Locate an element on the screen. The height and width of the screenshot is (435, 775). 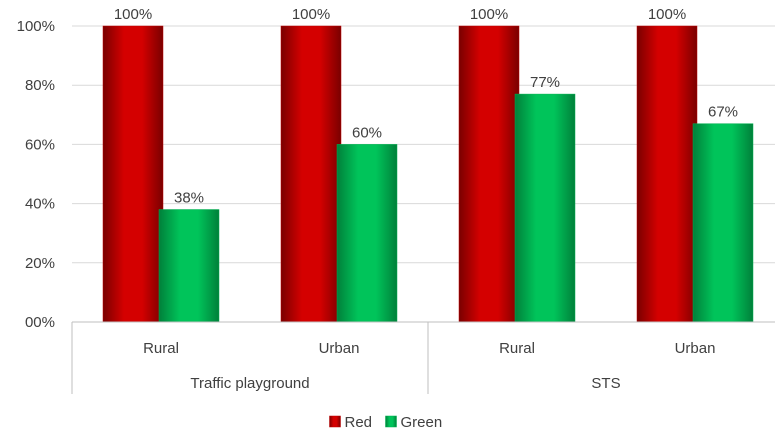
x-group-label: Traffic playground is located at coordinates (249, 383).